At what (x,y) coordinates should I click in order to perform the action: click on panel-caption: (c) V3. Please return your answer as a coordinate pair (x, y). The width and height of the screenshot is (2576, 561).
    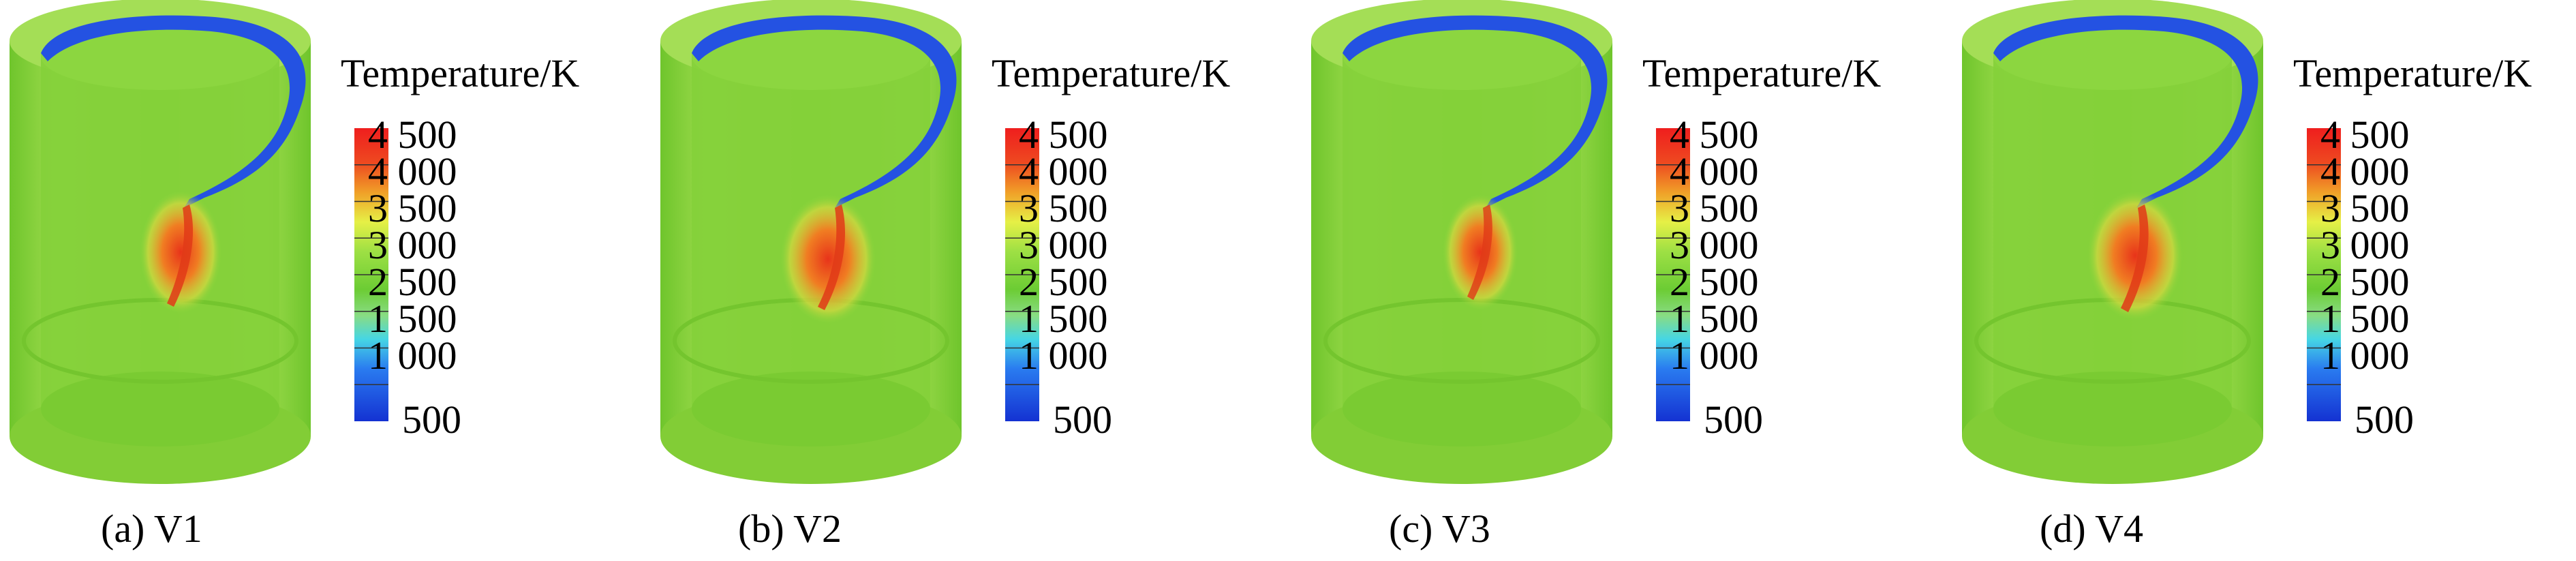
    Looking at the image, I should click on (1440, 528).